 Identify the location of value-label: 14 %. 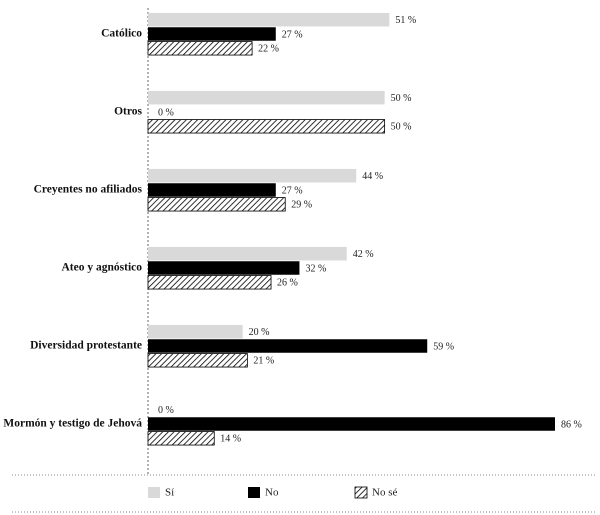
(230, 439).